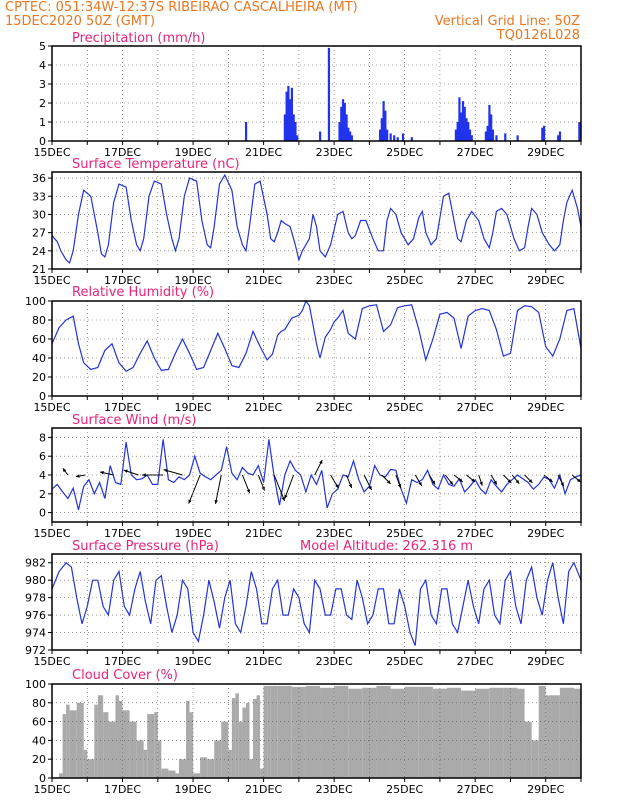  What do you see at coordinates (39, 339) in the screenshot?
I see `y-tick-label: 60` at bounding box center [39, 339].